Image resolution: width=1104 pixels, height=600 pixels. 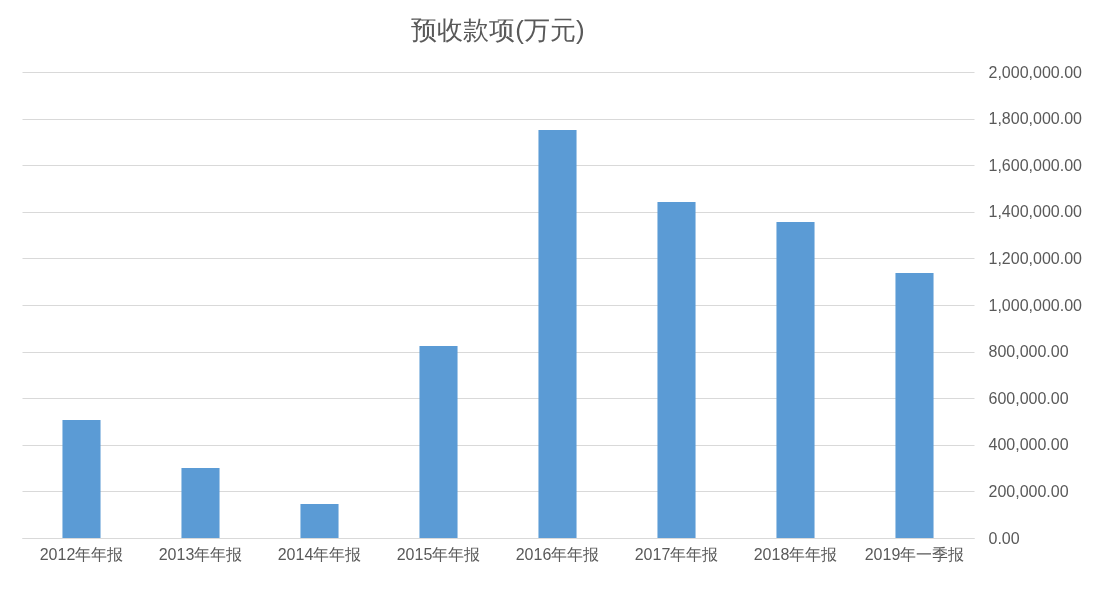 I want to click on y-tick-label: 0.00, so click(x=1004, y=538).